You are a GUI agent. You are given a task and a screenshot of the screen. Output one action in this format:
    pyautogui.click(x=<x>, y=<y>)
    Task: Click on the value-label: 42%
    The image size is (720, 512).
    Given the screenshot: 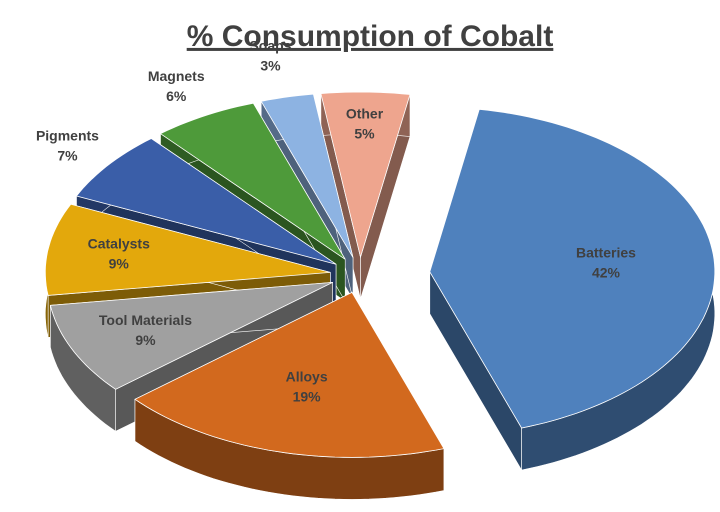 What is the action you would take?
    pyautogui.click(x=606, y=273)
    